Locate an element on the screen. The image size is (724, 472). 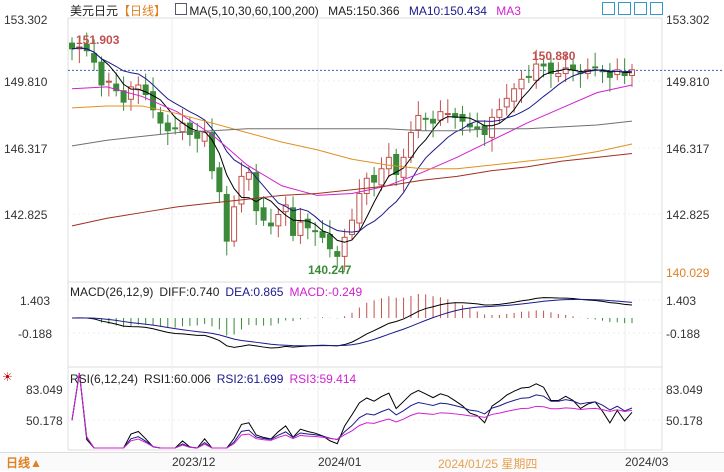
ma30-value: MA3 is located at coordinates (508, 11).